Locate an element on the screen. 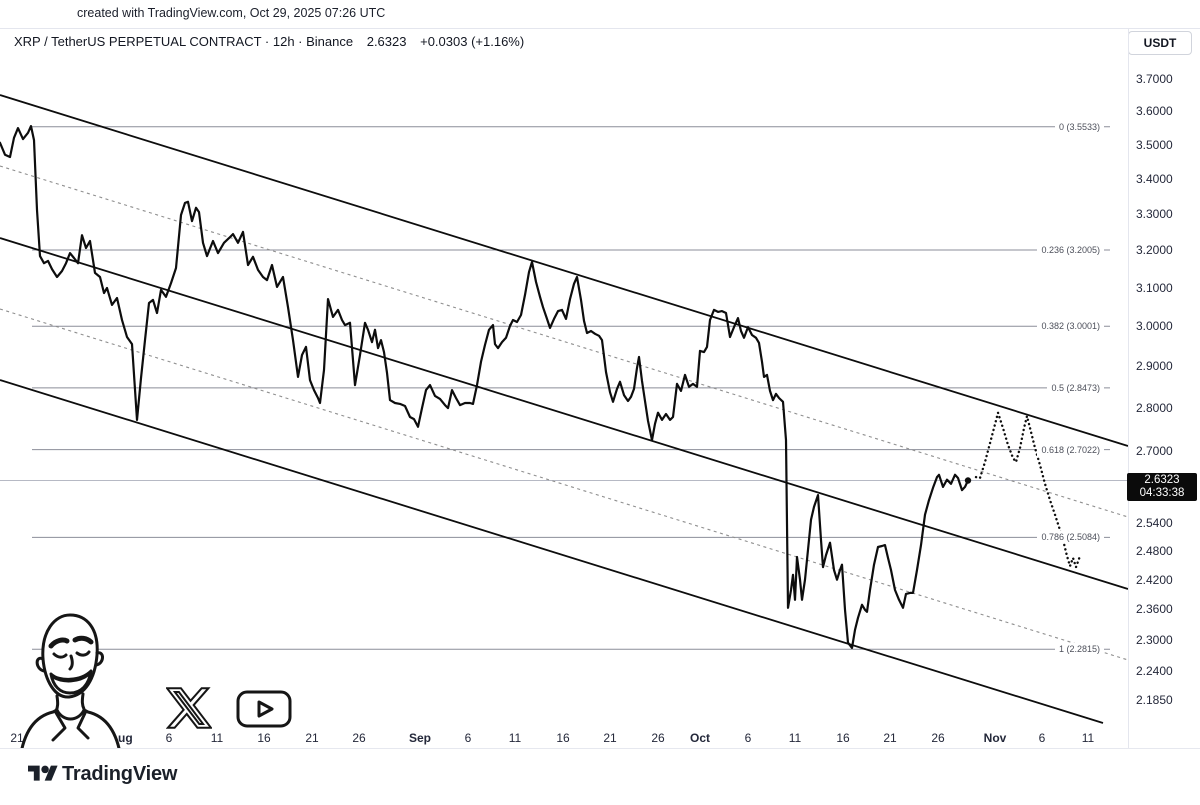 The width and height of the screenshot is (1200, 805). youtube-logo-icon is located at coordinates (264, 709).